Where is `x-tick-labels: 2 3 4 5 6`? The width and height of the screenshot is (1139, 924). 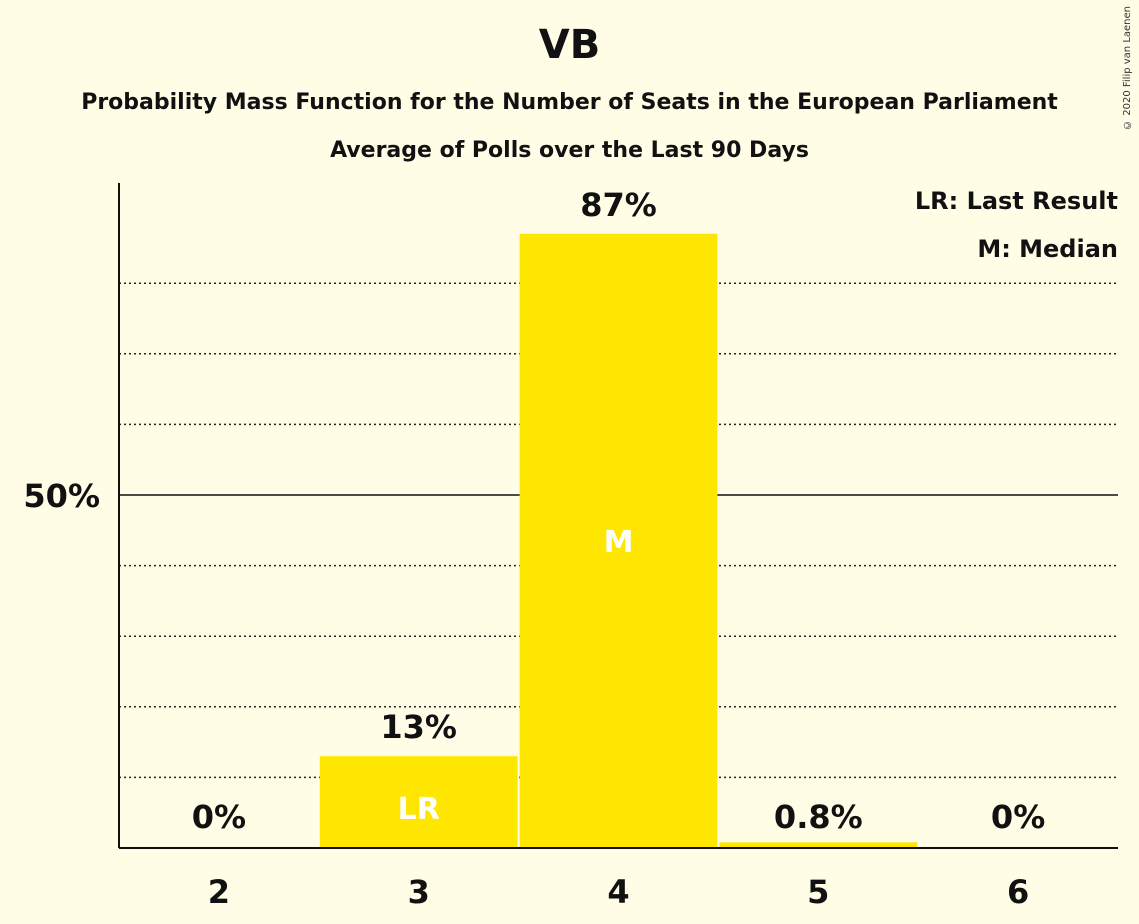 x-tick-labels: 2 3 4 5 6 is located at coordinates (618, 892).